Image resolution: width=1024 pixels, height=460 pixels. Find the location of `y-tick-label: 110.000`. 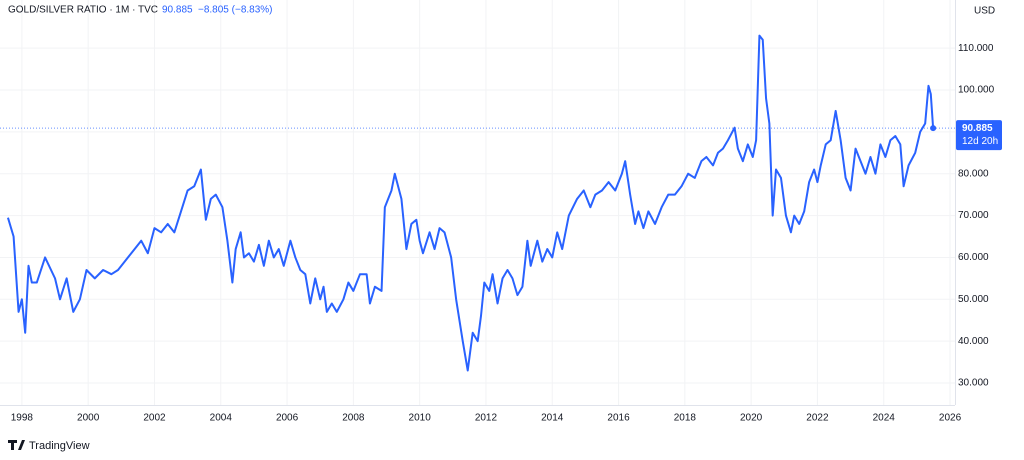

y-tick-label: 110.000 is located at coordinates (976, 48).